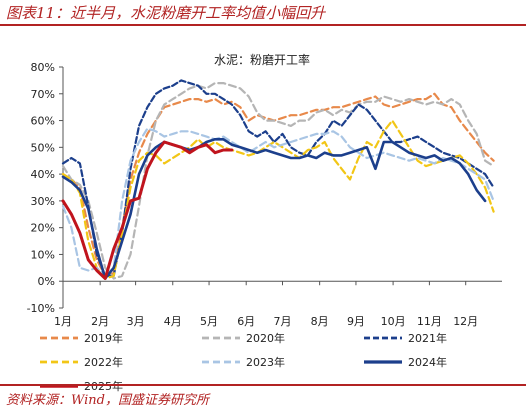  Describe the element at coordinates (263, 25) in the screenshot. I see `title-rule` at that location.